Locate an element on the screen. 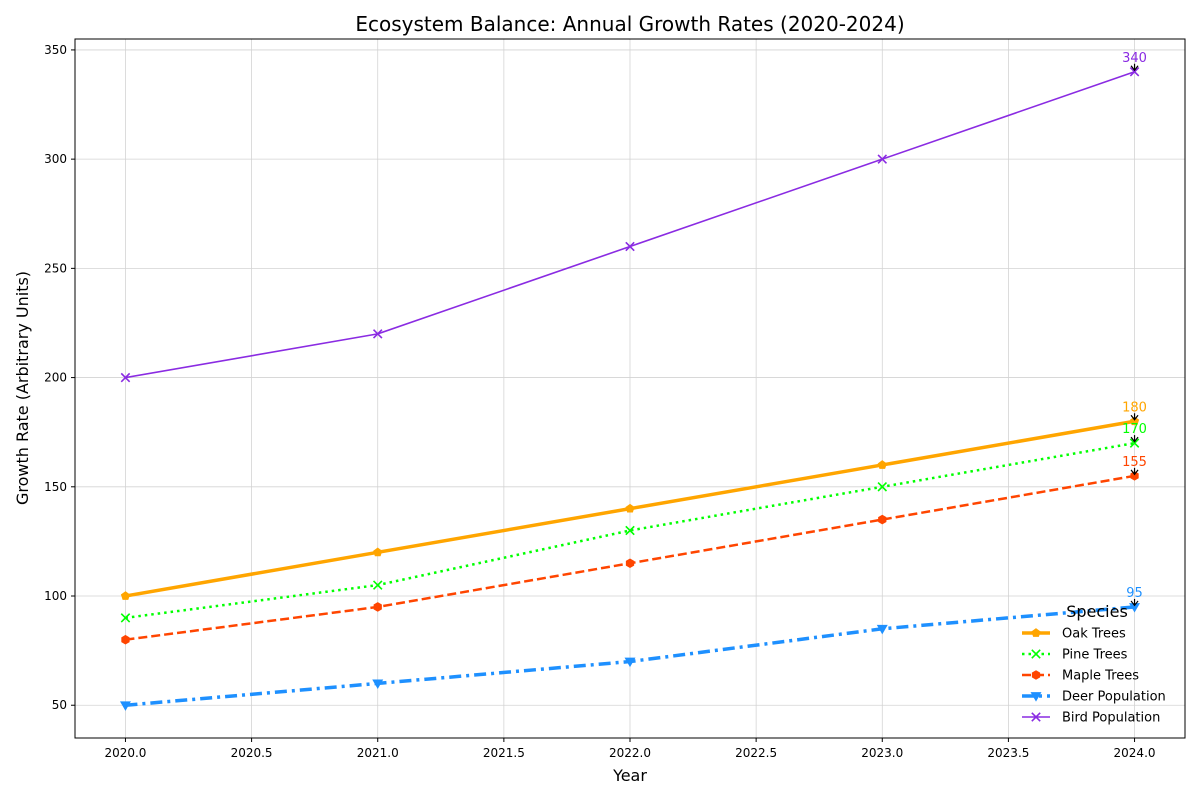 The image size is (1200, 800). y-tick-label: 250 is located at coordinates (55, 268).